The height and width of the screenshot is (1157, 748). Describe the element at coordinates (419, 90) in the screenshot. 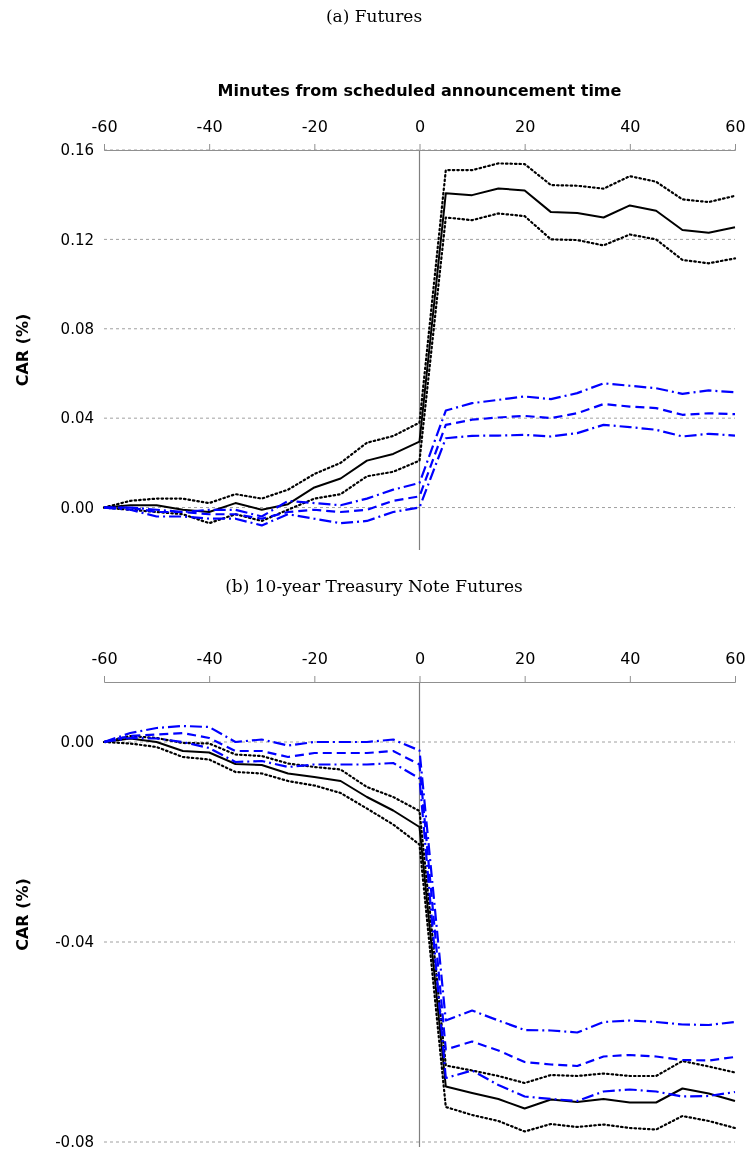

I see `x-axis-title: Minutes from scheduled announcement time` at that location.